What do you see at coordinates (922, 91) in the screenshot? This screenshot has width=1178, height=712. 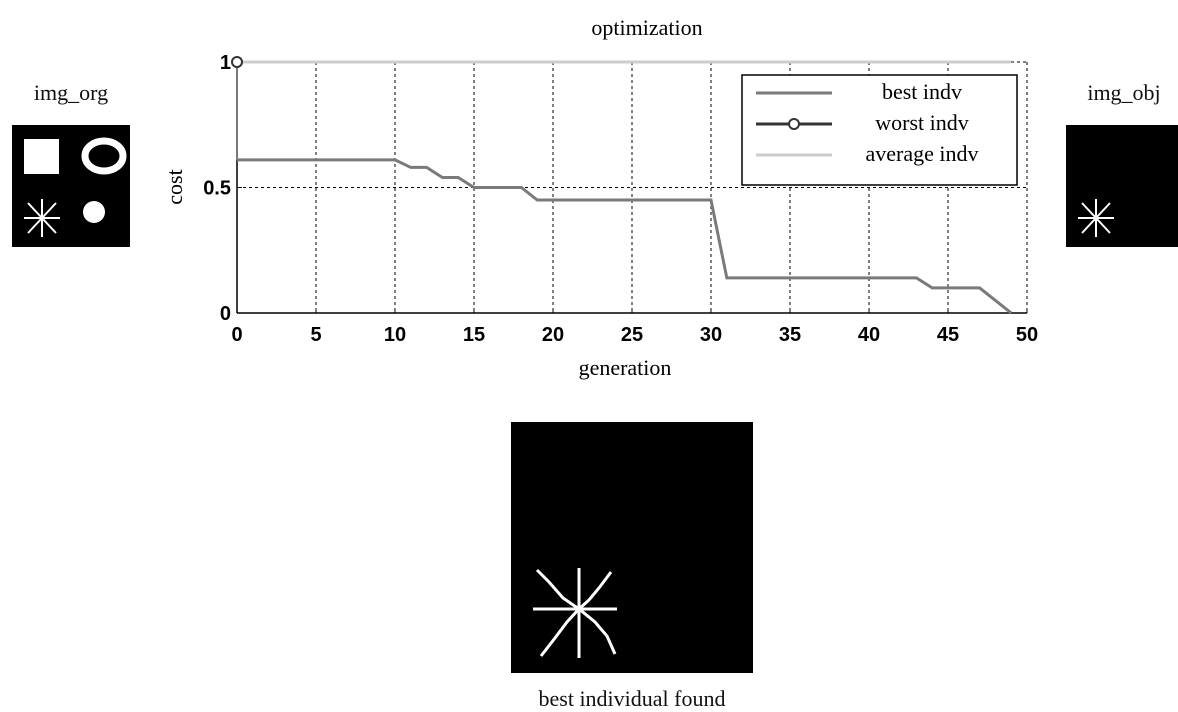 I see `legend-label: best indv` at bounding box center [922, 91].